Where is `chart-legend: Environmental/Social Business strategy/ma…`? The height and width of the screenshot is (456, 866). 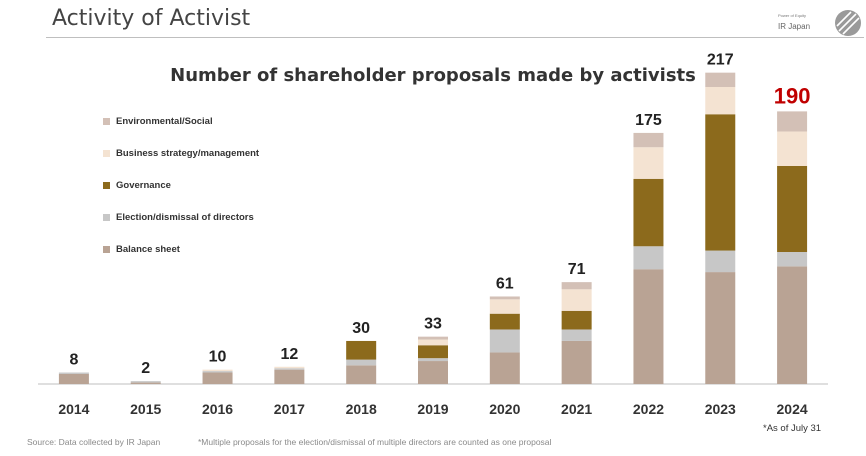 chart-legend: Environmental/Social Business strategy/ma… is located at coordinates (181, 185).